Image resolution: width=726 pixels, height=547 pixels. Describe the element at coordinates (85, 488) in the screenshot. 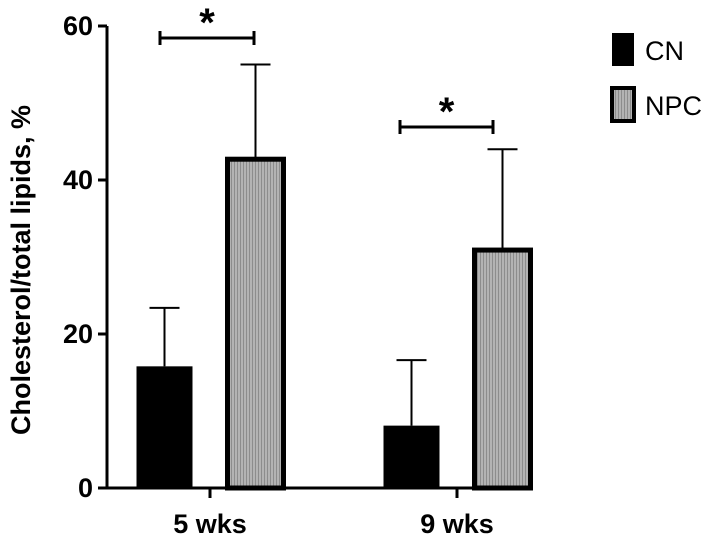

I see `y-tick-label: 0` at that location.